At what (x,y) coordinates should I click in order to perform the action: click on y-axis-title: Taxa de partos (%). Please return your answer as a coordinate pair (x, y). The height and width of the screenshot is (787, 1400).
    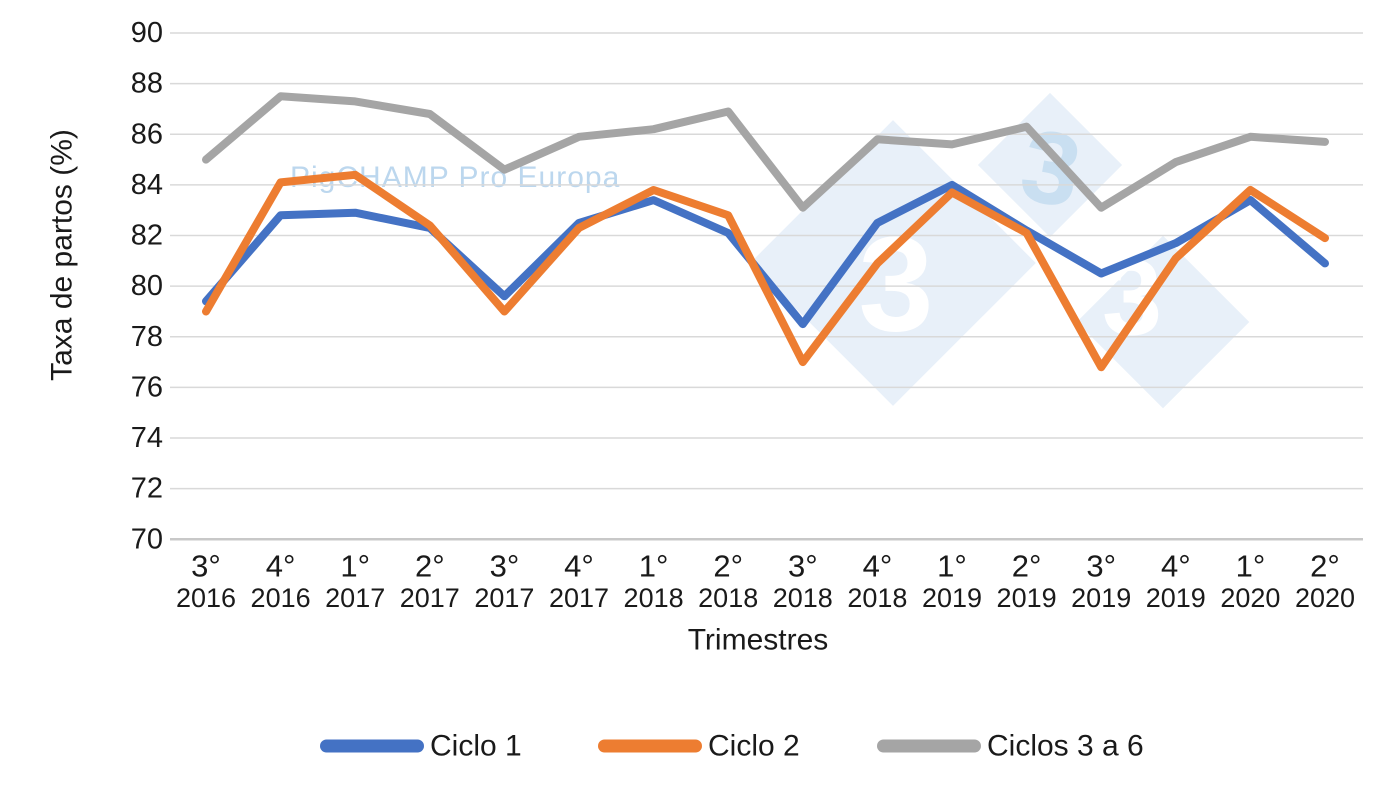
    Looking at the image, I should click on (62, 255).